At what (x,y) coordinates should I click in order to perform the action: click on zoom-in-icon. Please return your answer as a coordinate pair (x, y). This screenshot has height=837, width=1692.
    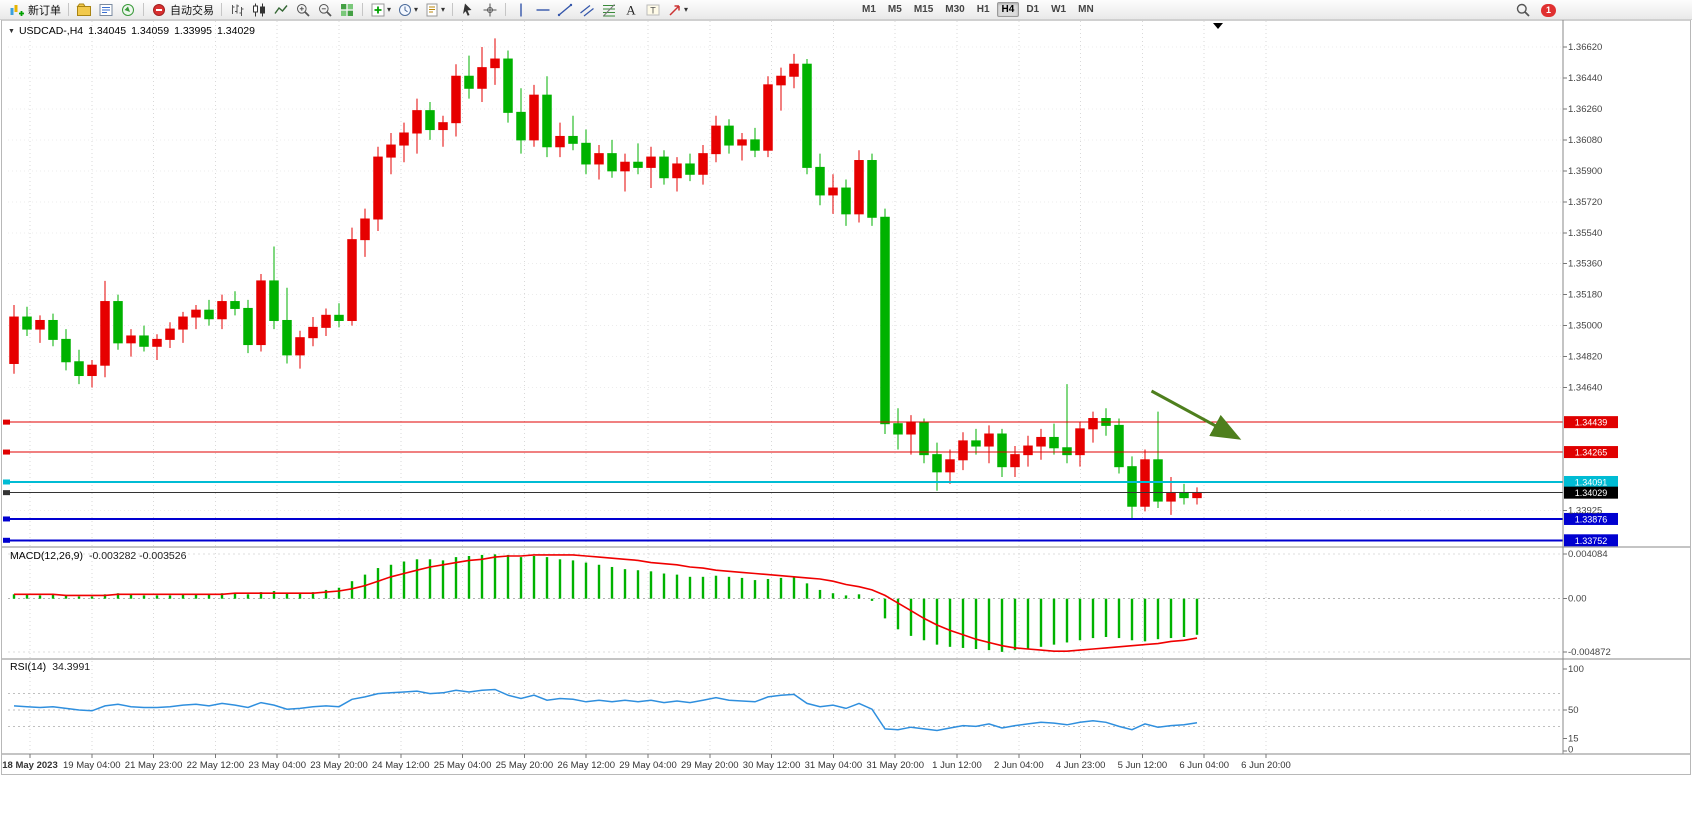
    Looking at the image, I should click on (303, 10).